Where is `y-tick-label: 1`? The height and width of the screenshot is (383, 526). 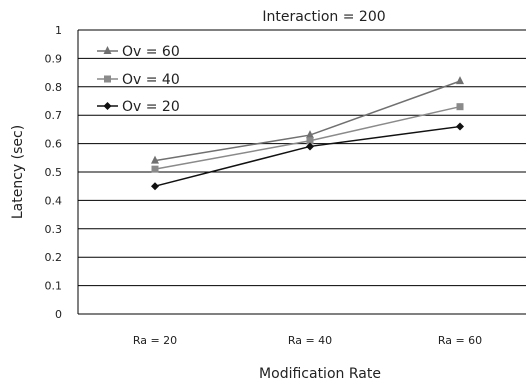 y-tick-label: 1 is located at coordinates (58, 30).